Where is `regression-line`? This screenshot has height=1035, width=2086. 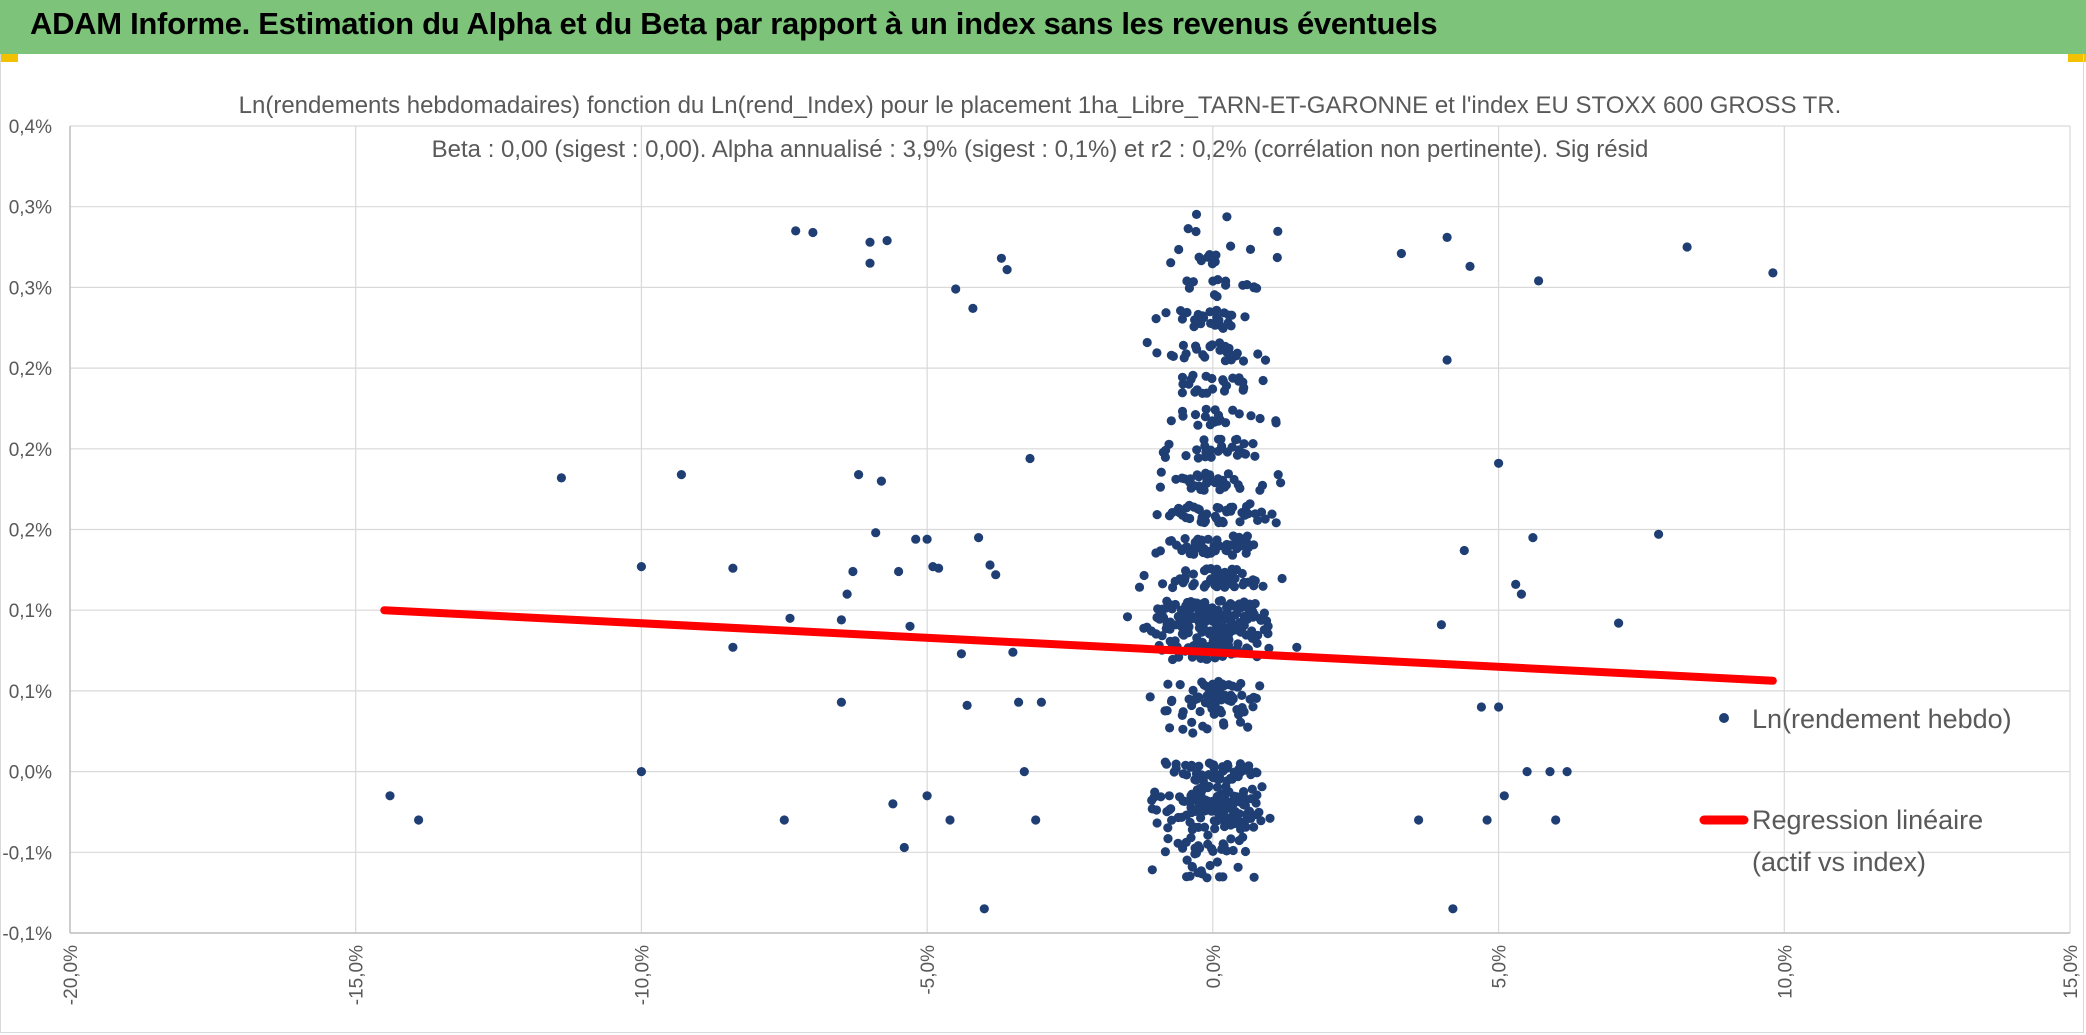
regression-line is located at coordinates (1078, 645).